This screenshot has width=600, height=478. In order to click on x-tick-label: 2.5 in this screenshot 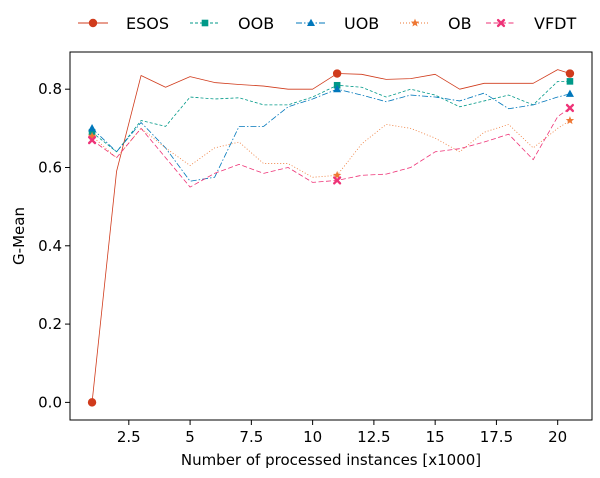, I will do `click(129, 437)`.